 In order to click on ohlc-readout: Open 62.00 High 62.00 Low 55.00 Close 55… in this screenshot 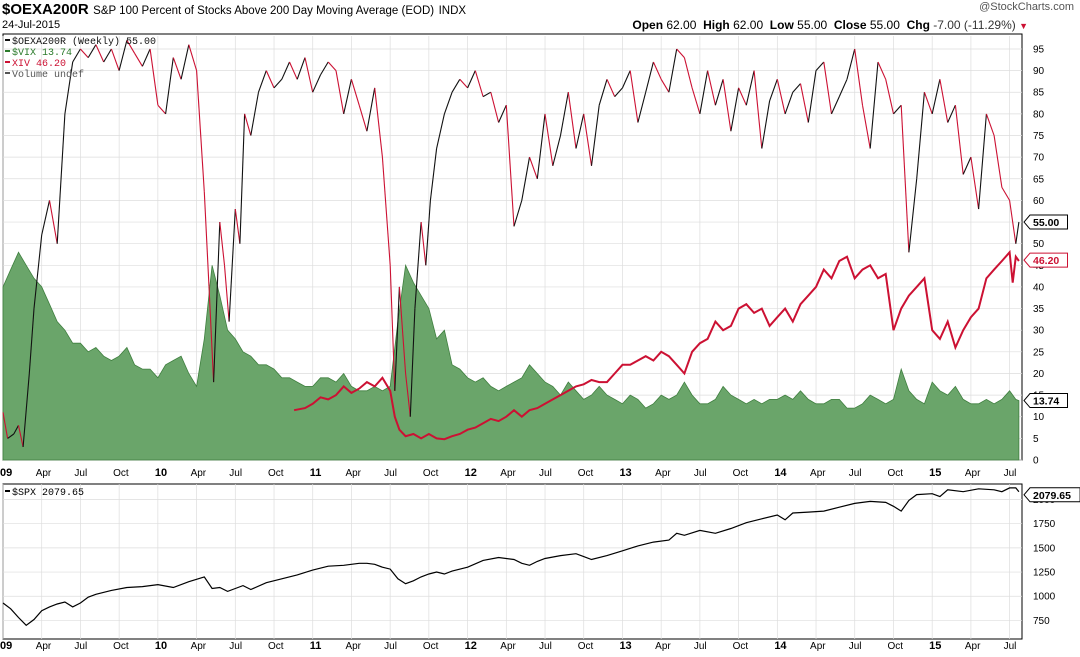, I will do `click(830, 25)`.